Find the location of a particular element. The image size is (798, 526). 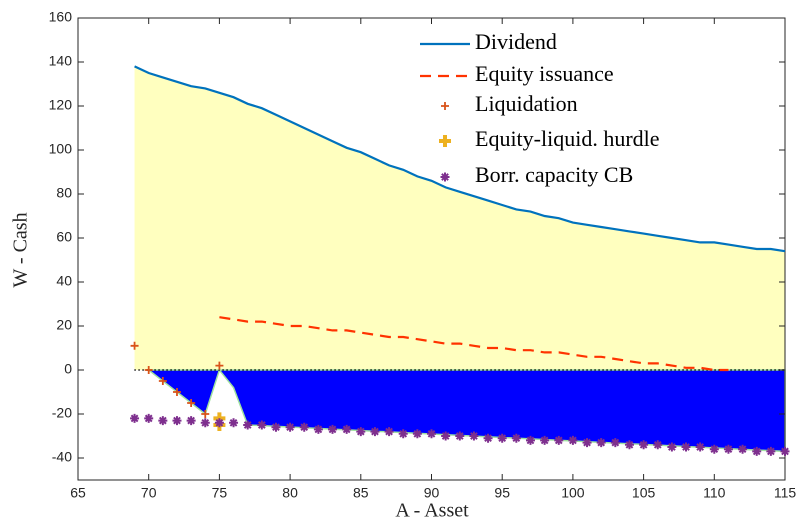

x-tick-label: 85 is located at coordinates (361, 493).